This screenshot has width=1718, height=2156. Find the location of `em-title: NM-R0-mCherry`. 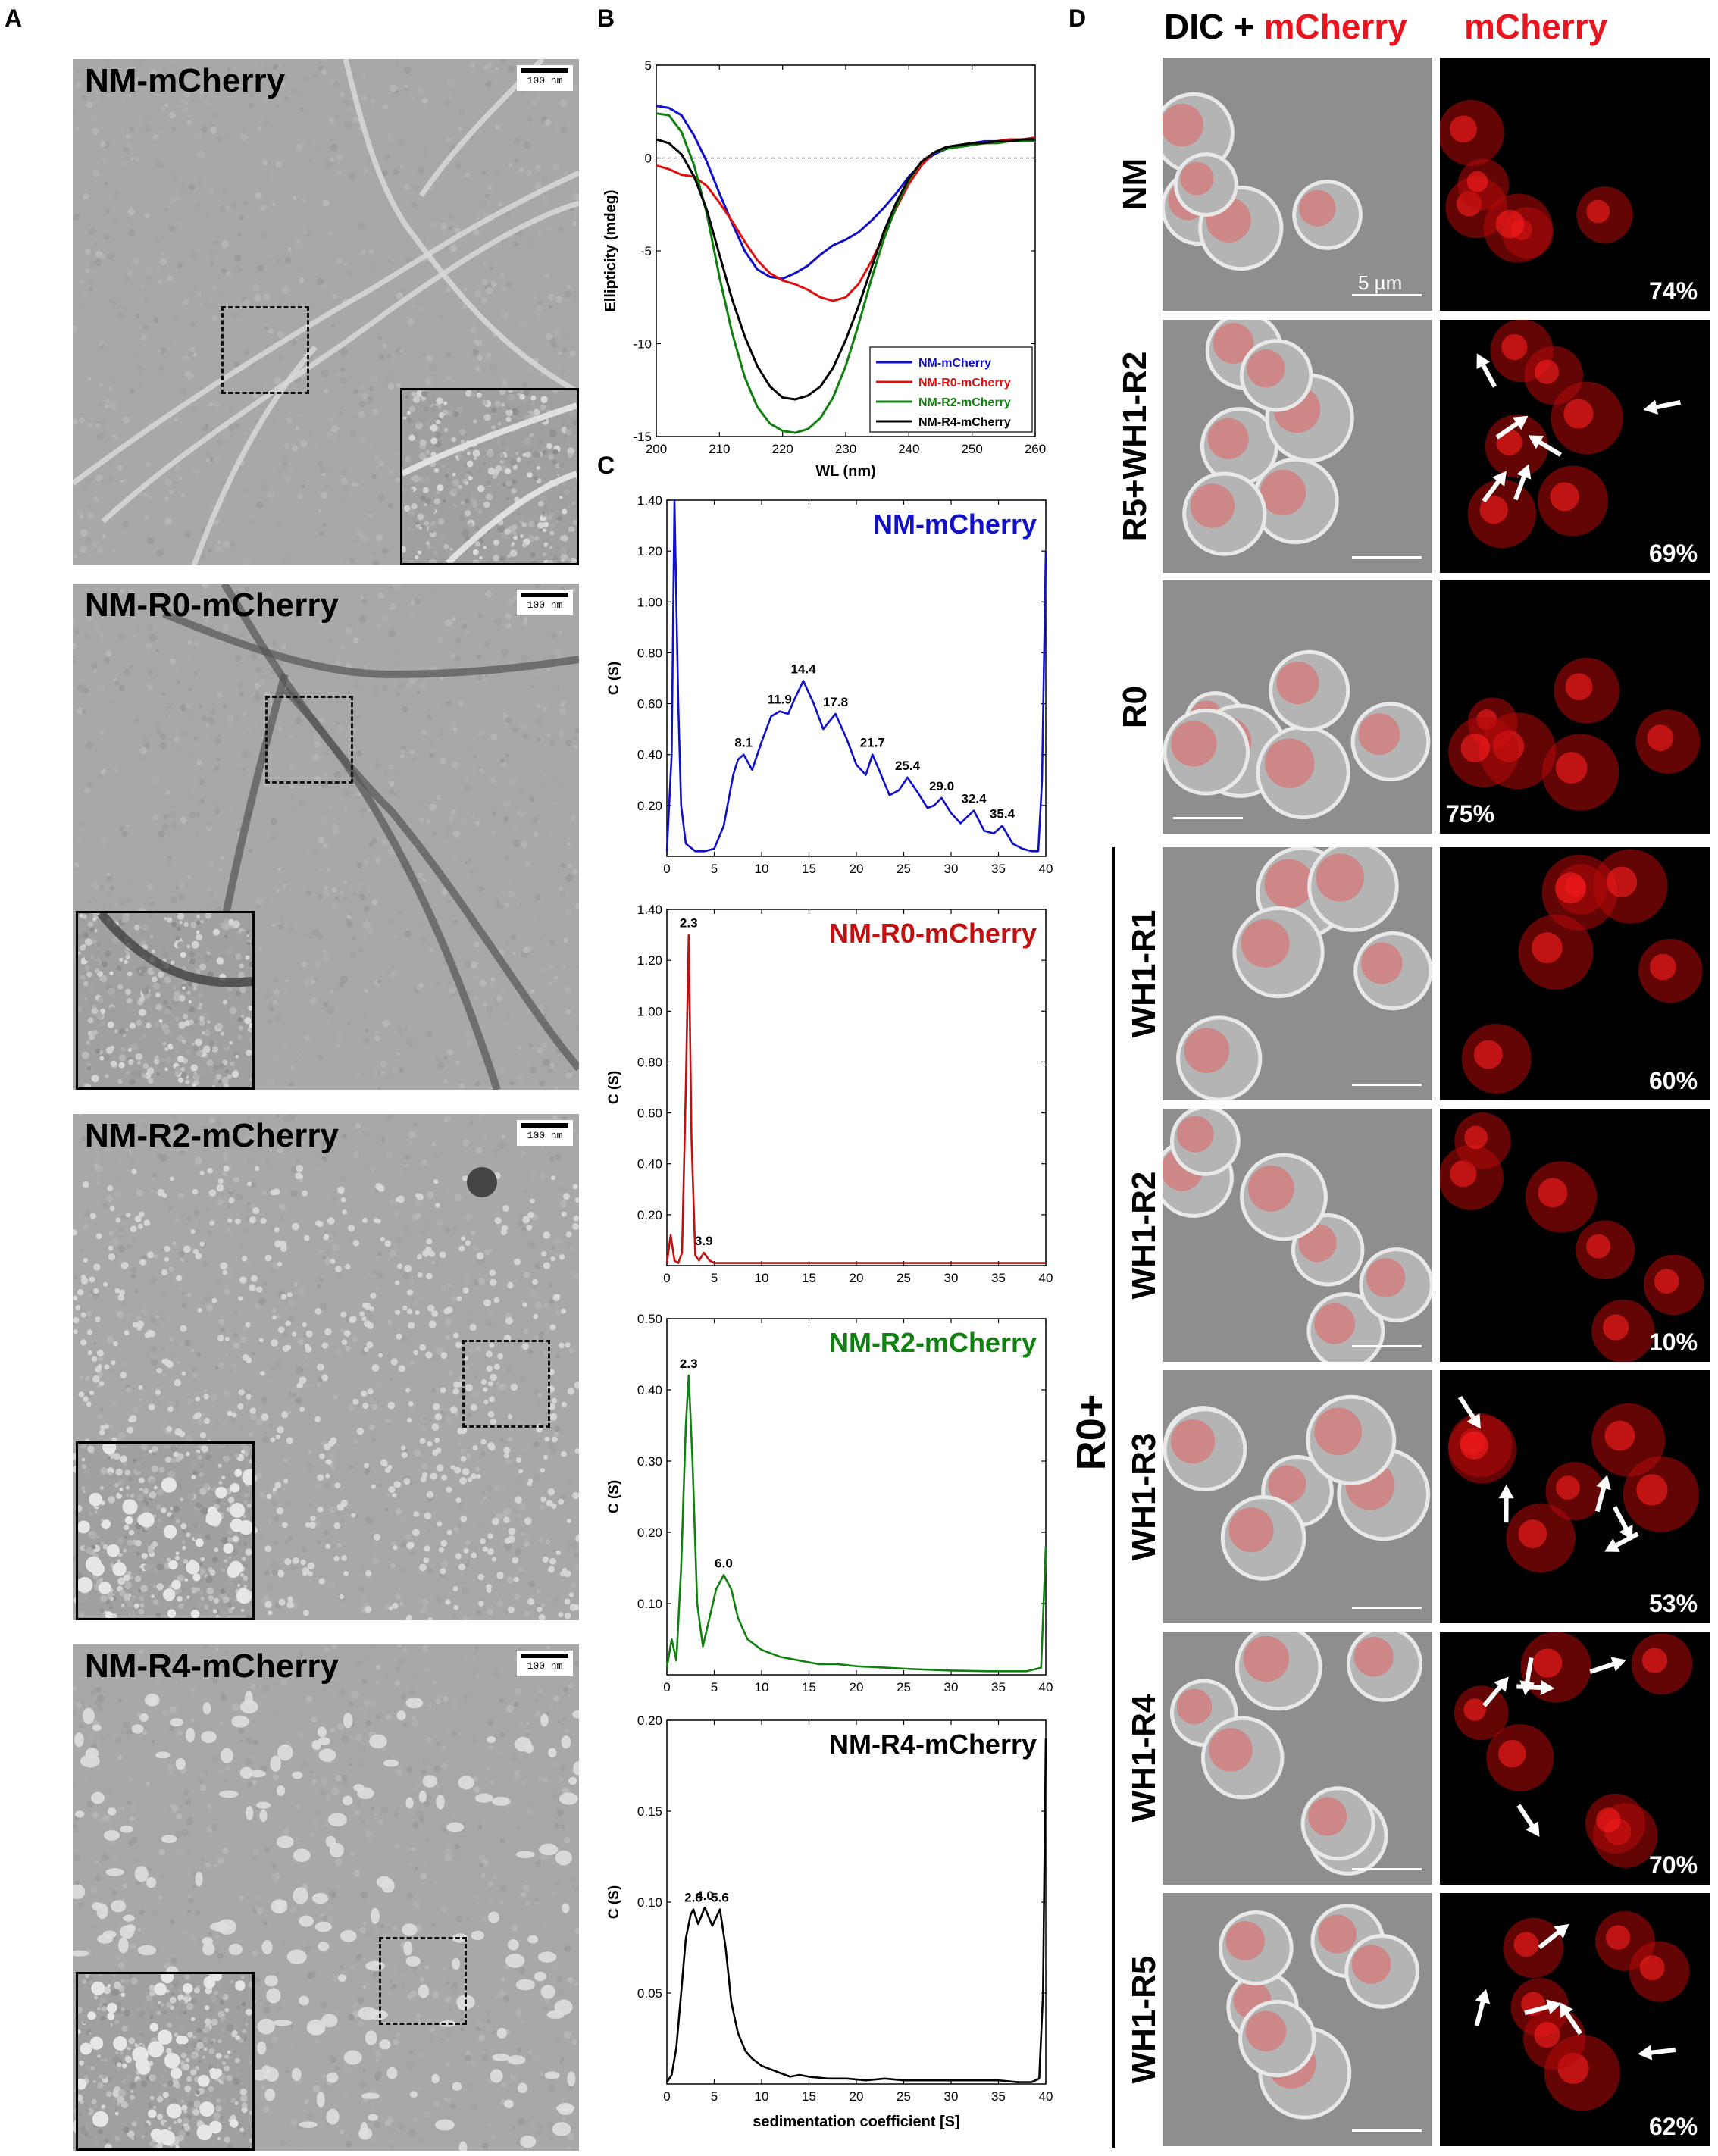

em-title: NM-R0-mCherry is located at coordinates (212, 606).